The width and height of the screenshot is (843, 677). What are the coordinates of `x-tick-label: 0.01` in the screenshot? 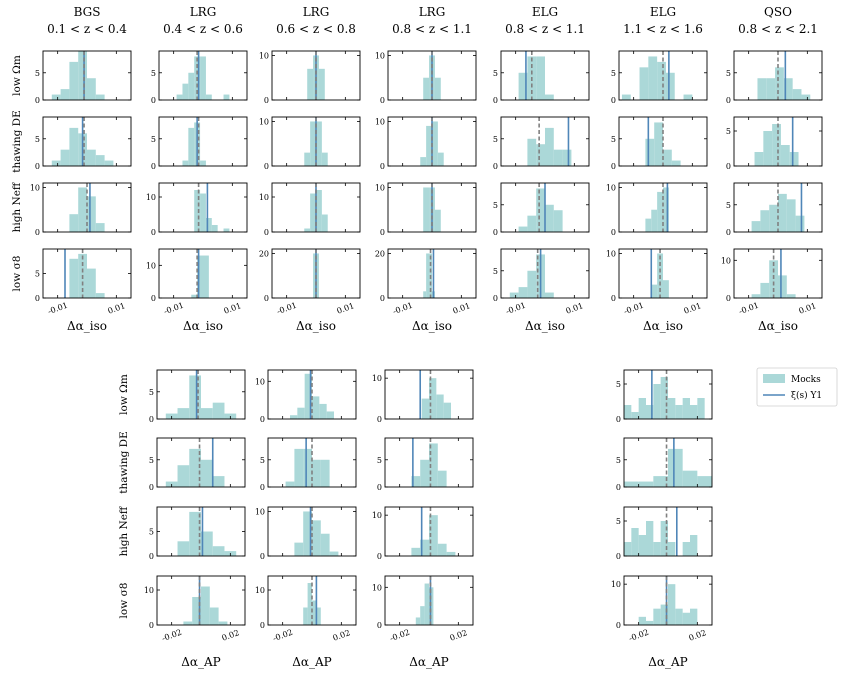 It's located at (462, 308).